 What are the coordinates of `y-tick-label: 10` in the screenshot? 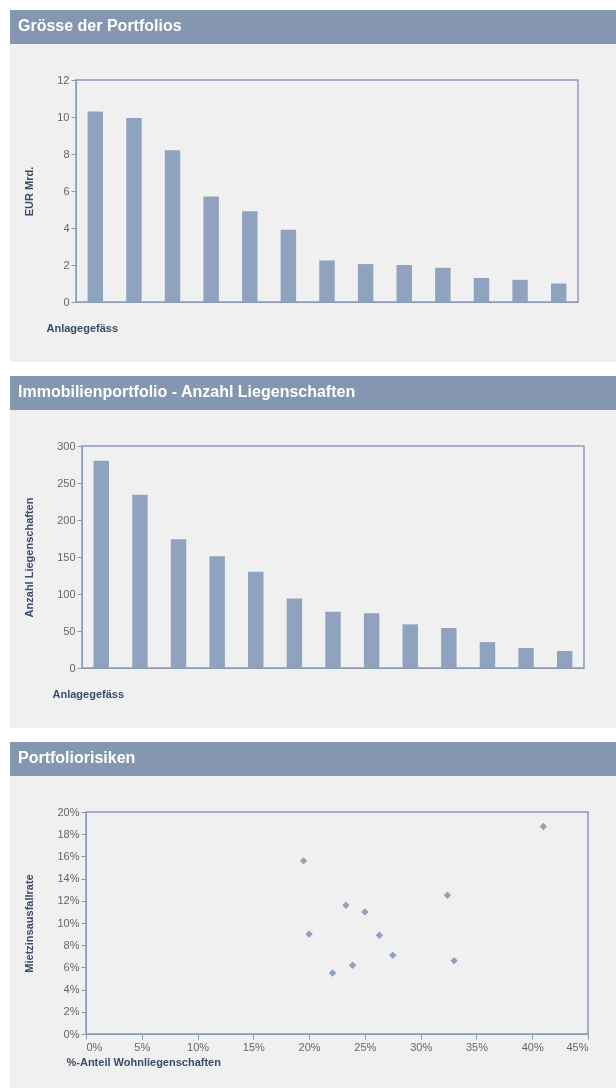 It's located at (63, 116).